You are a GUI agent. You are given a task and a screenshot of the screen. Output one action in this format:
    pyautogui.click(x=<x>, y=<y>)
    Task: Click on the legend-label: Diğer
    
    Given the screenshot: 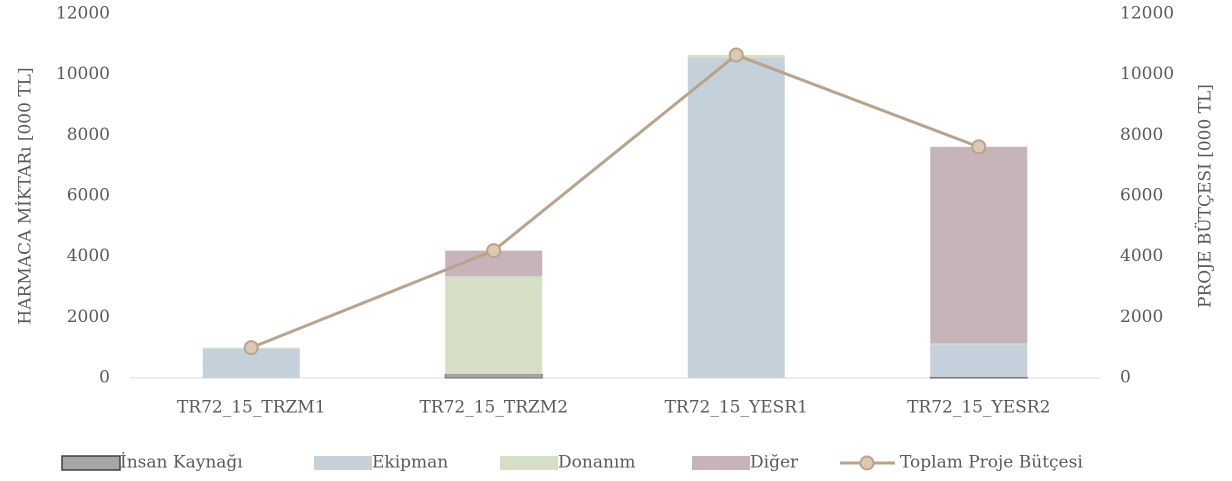 What is the action you would take?
    pyautogui.click(x=774, y=463)
    